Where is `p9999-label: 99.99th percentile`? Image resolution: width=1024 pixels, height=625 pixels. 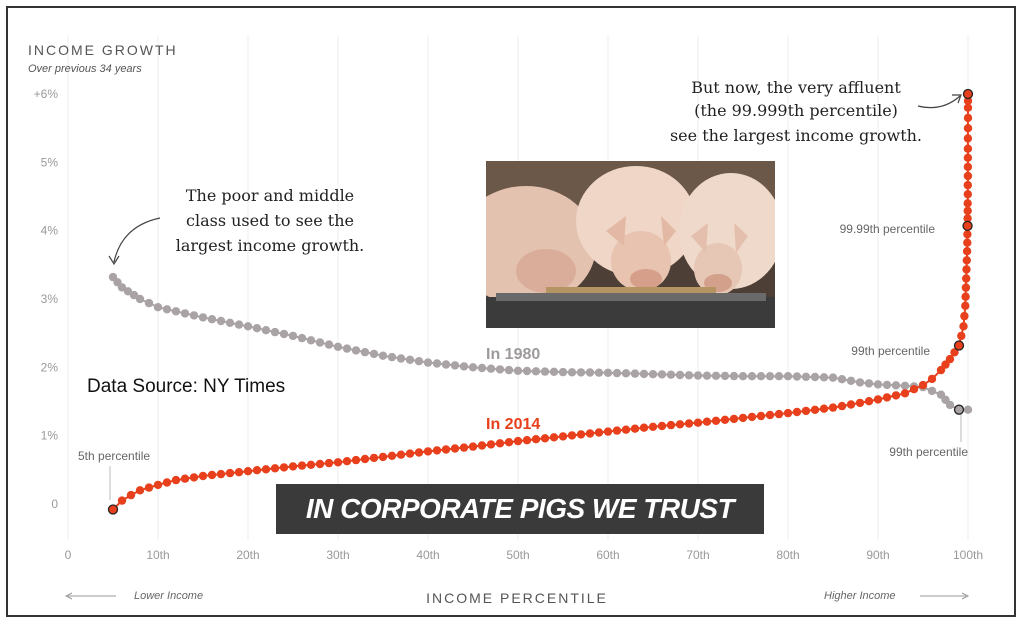 p9999-label: 99.99th percentile is located at coordinates (888, 229).